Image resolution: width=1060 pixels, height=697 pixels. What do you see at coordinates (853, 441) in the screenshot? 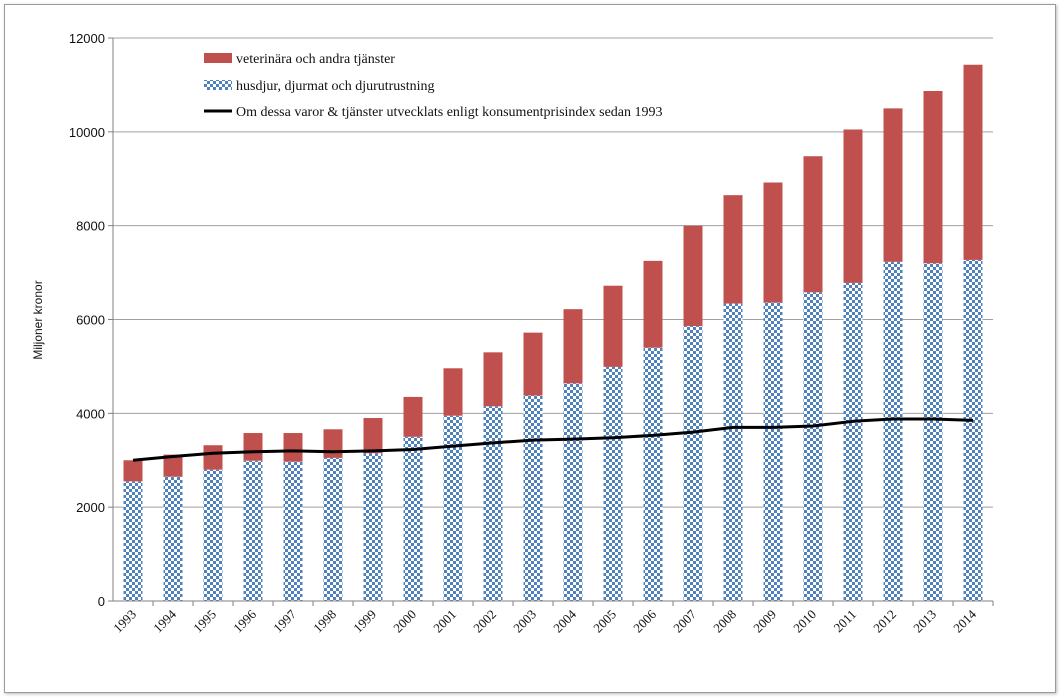
I see `bar-pets-2011` at bounding box center [853, 441].